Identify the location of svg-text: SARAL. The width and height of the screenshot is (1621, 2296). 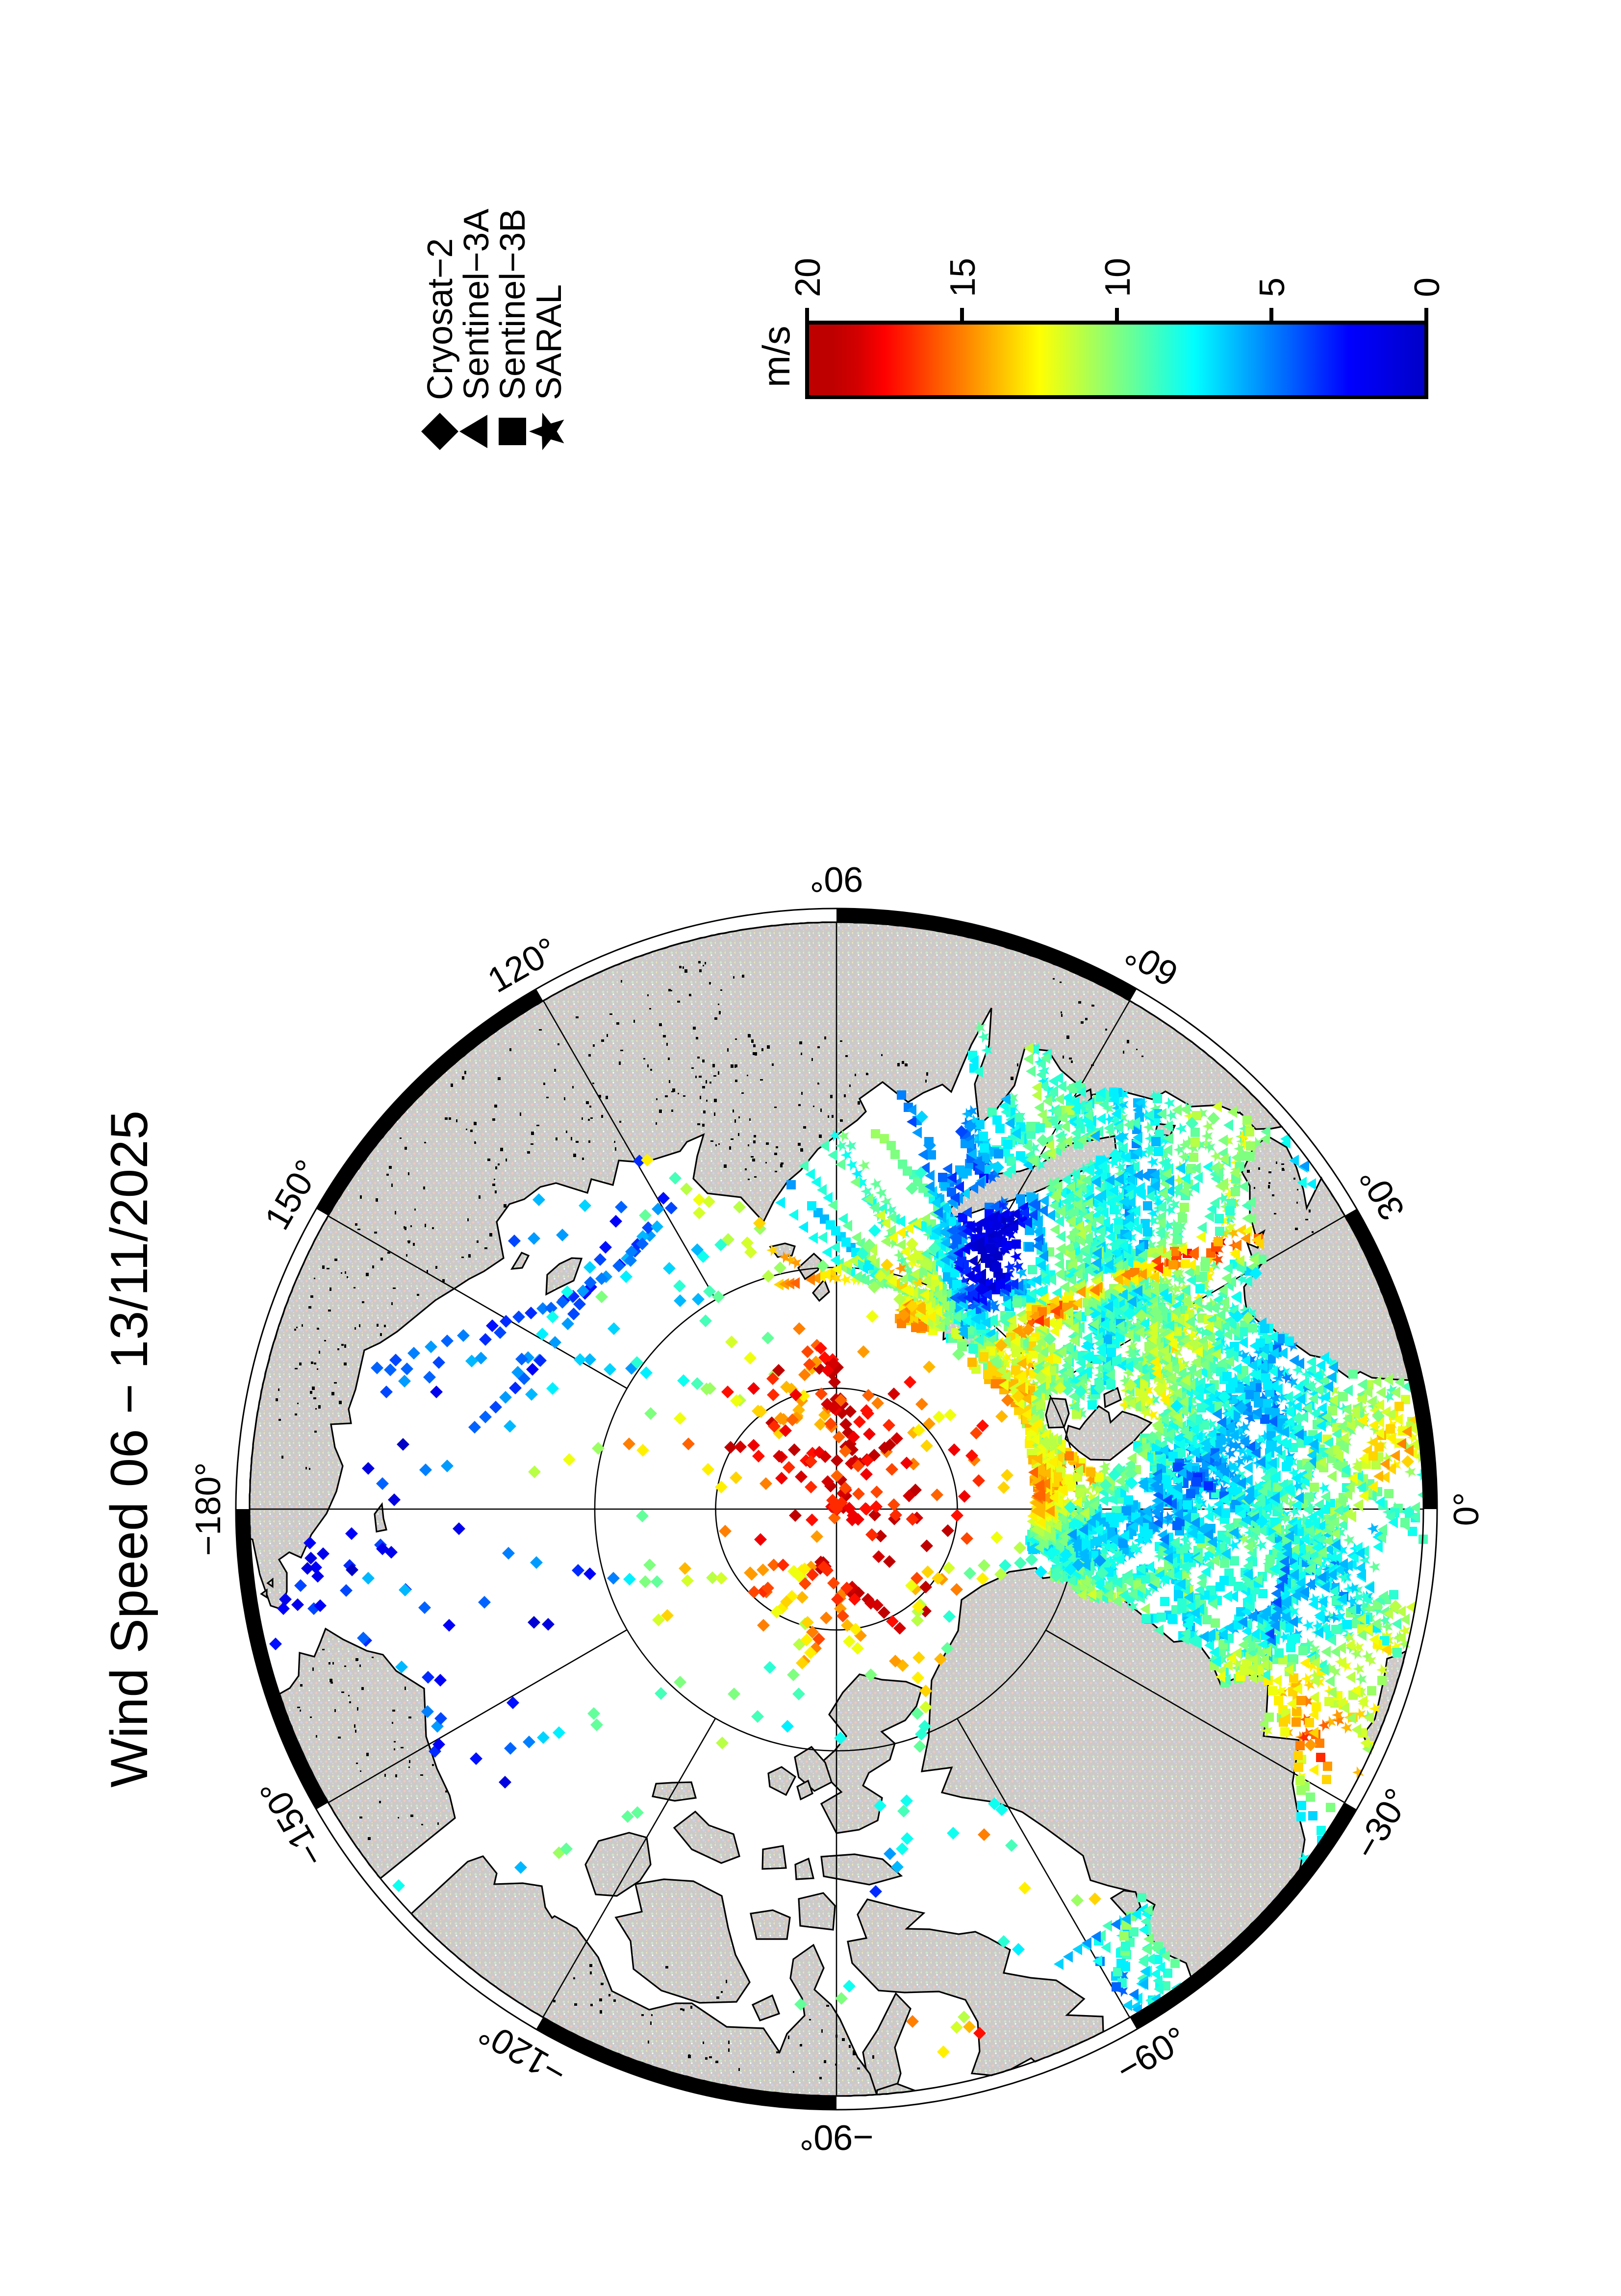
(549, 342).